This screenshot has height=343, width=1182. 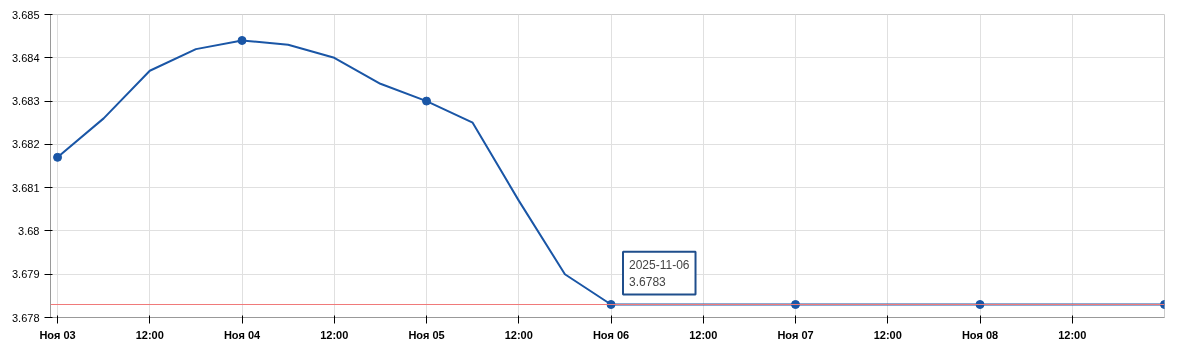 I want to click on x-tick-label: Ноя 06, so click(x=611, y=334).